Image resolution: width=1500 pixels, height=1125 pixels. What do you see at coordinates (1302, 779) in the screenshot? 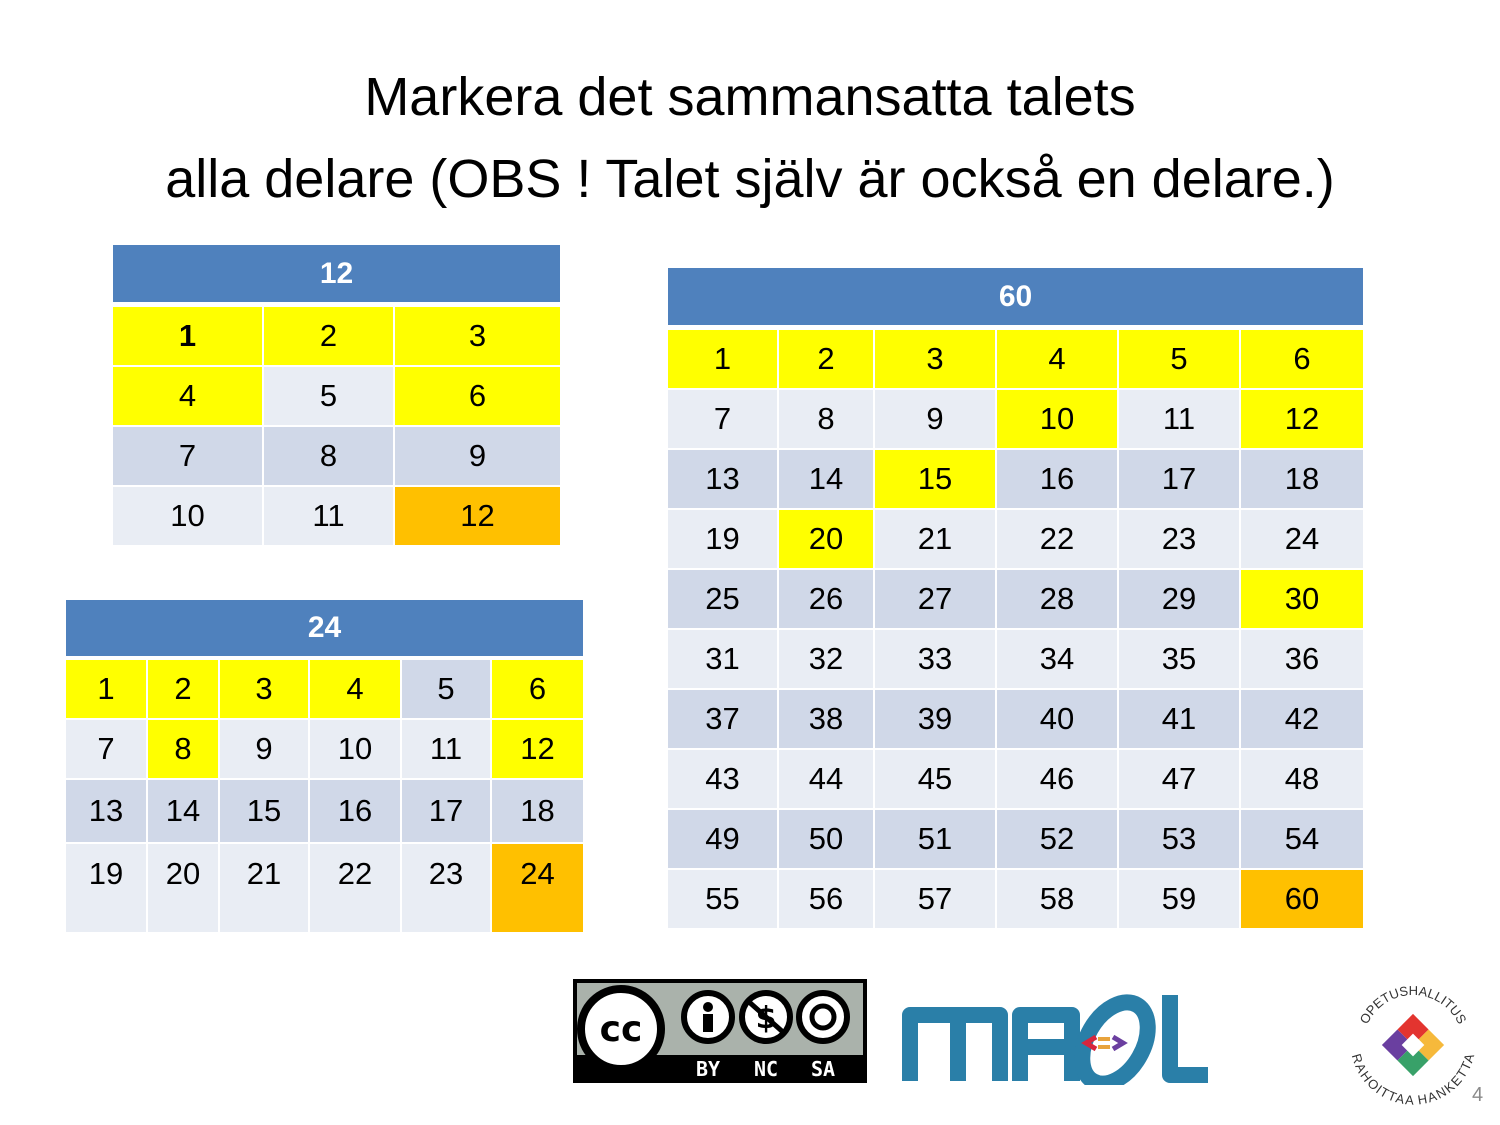
I see `table-cell: 48` at bounding box center [1302, 779].